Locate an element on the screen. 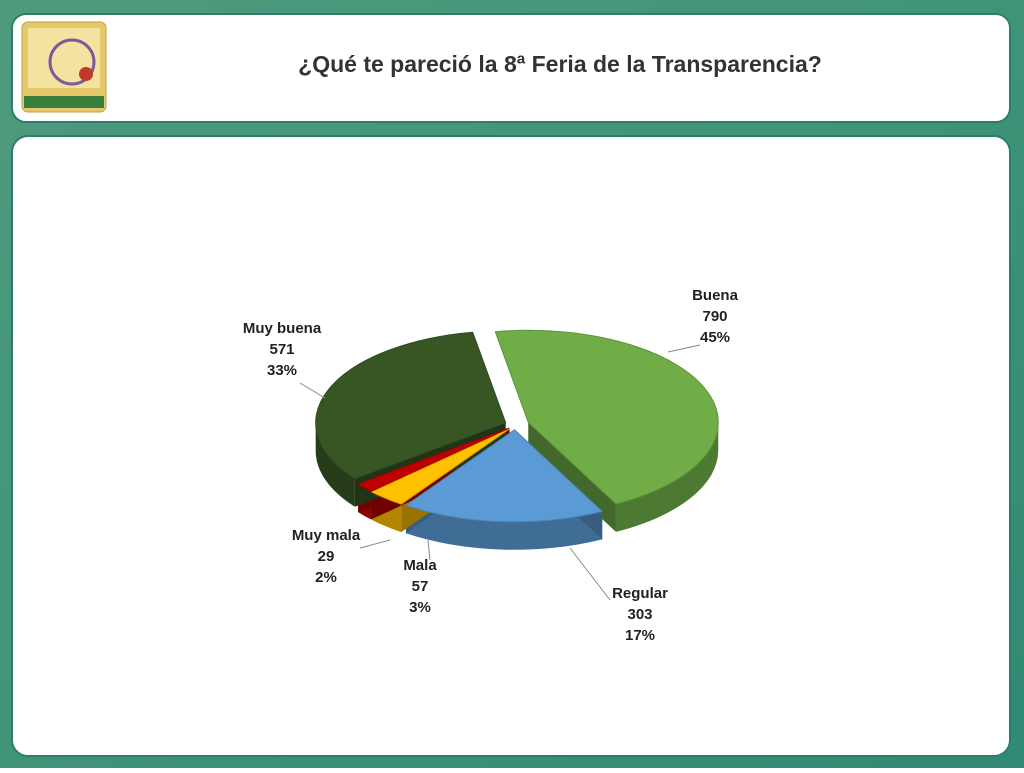 The width and height of the screenshot is (1024, 773). slice-label-value: 57 is located at coordinates (420, 586).